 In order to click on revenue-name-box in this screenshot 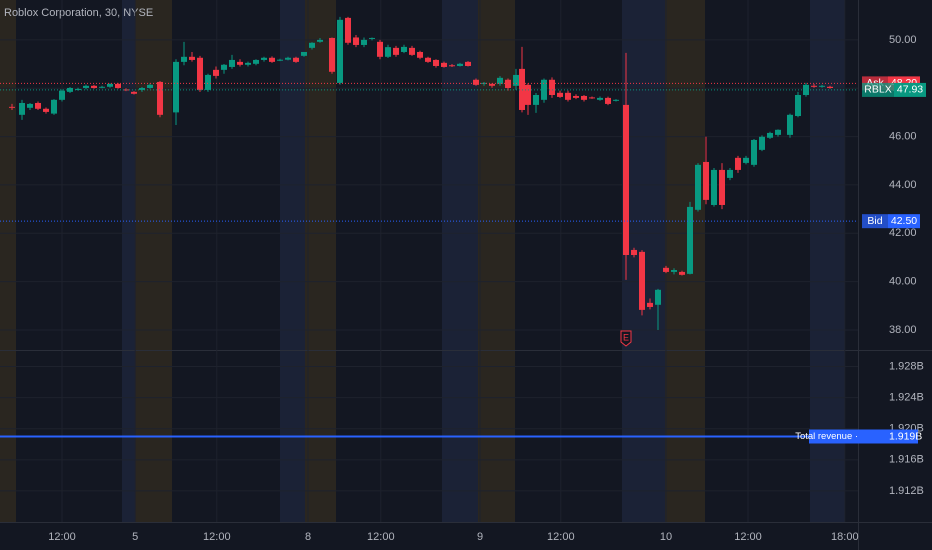, I will do `click(833, 436)`.